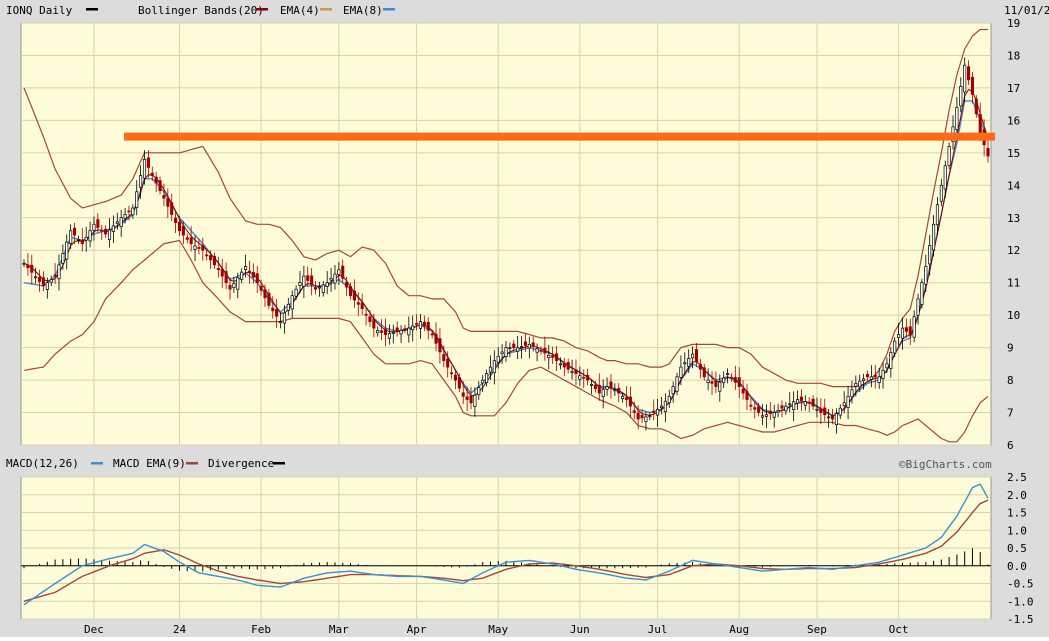  I want to click on macd-legend-swatch, so click(97, 463).